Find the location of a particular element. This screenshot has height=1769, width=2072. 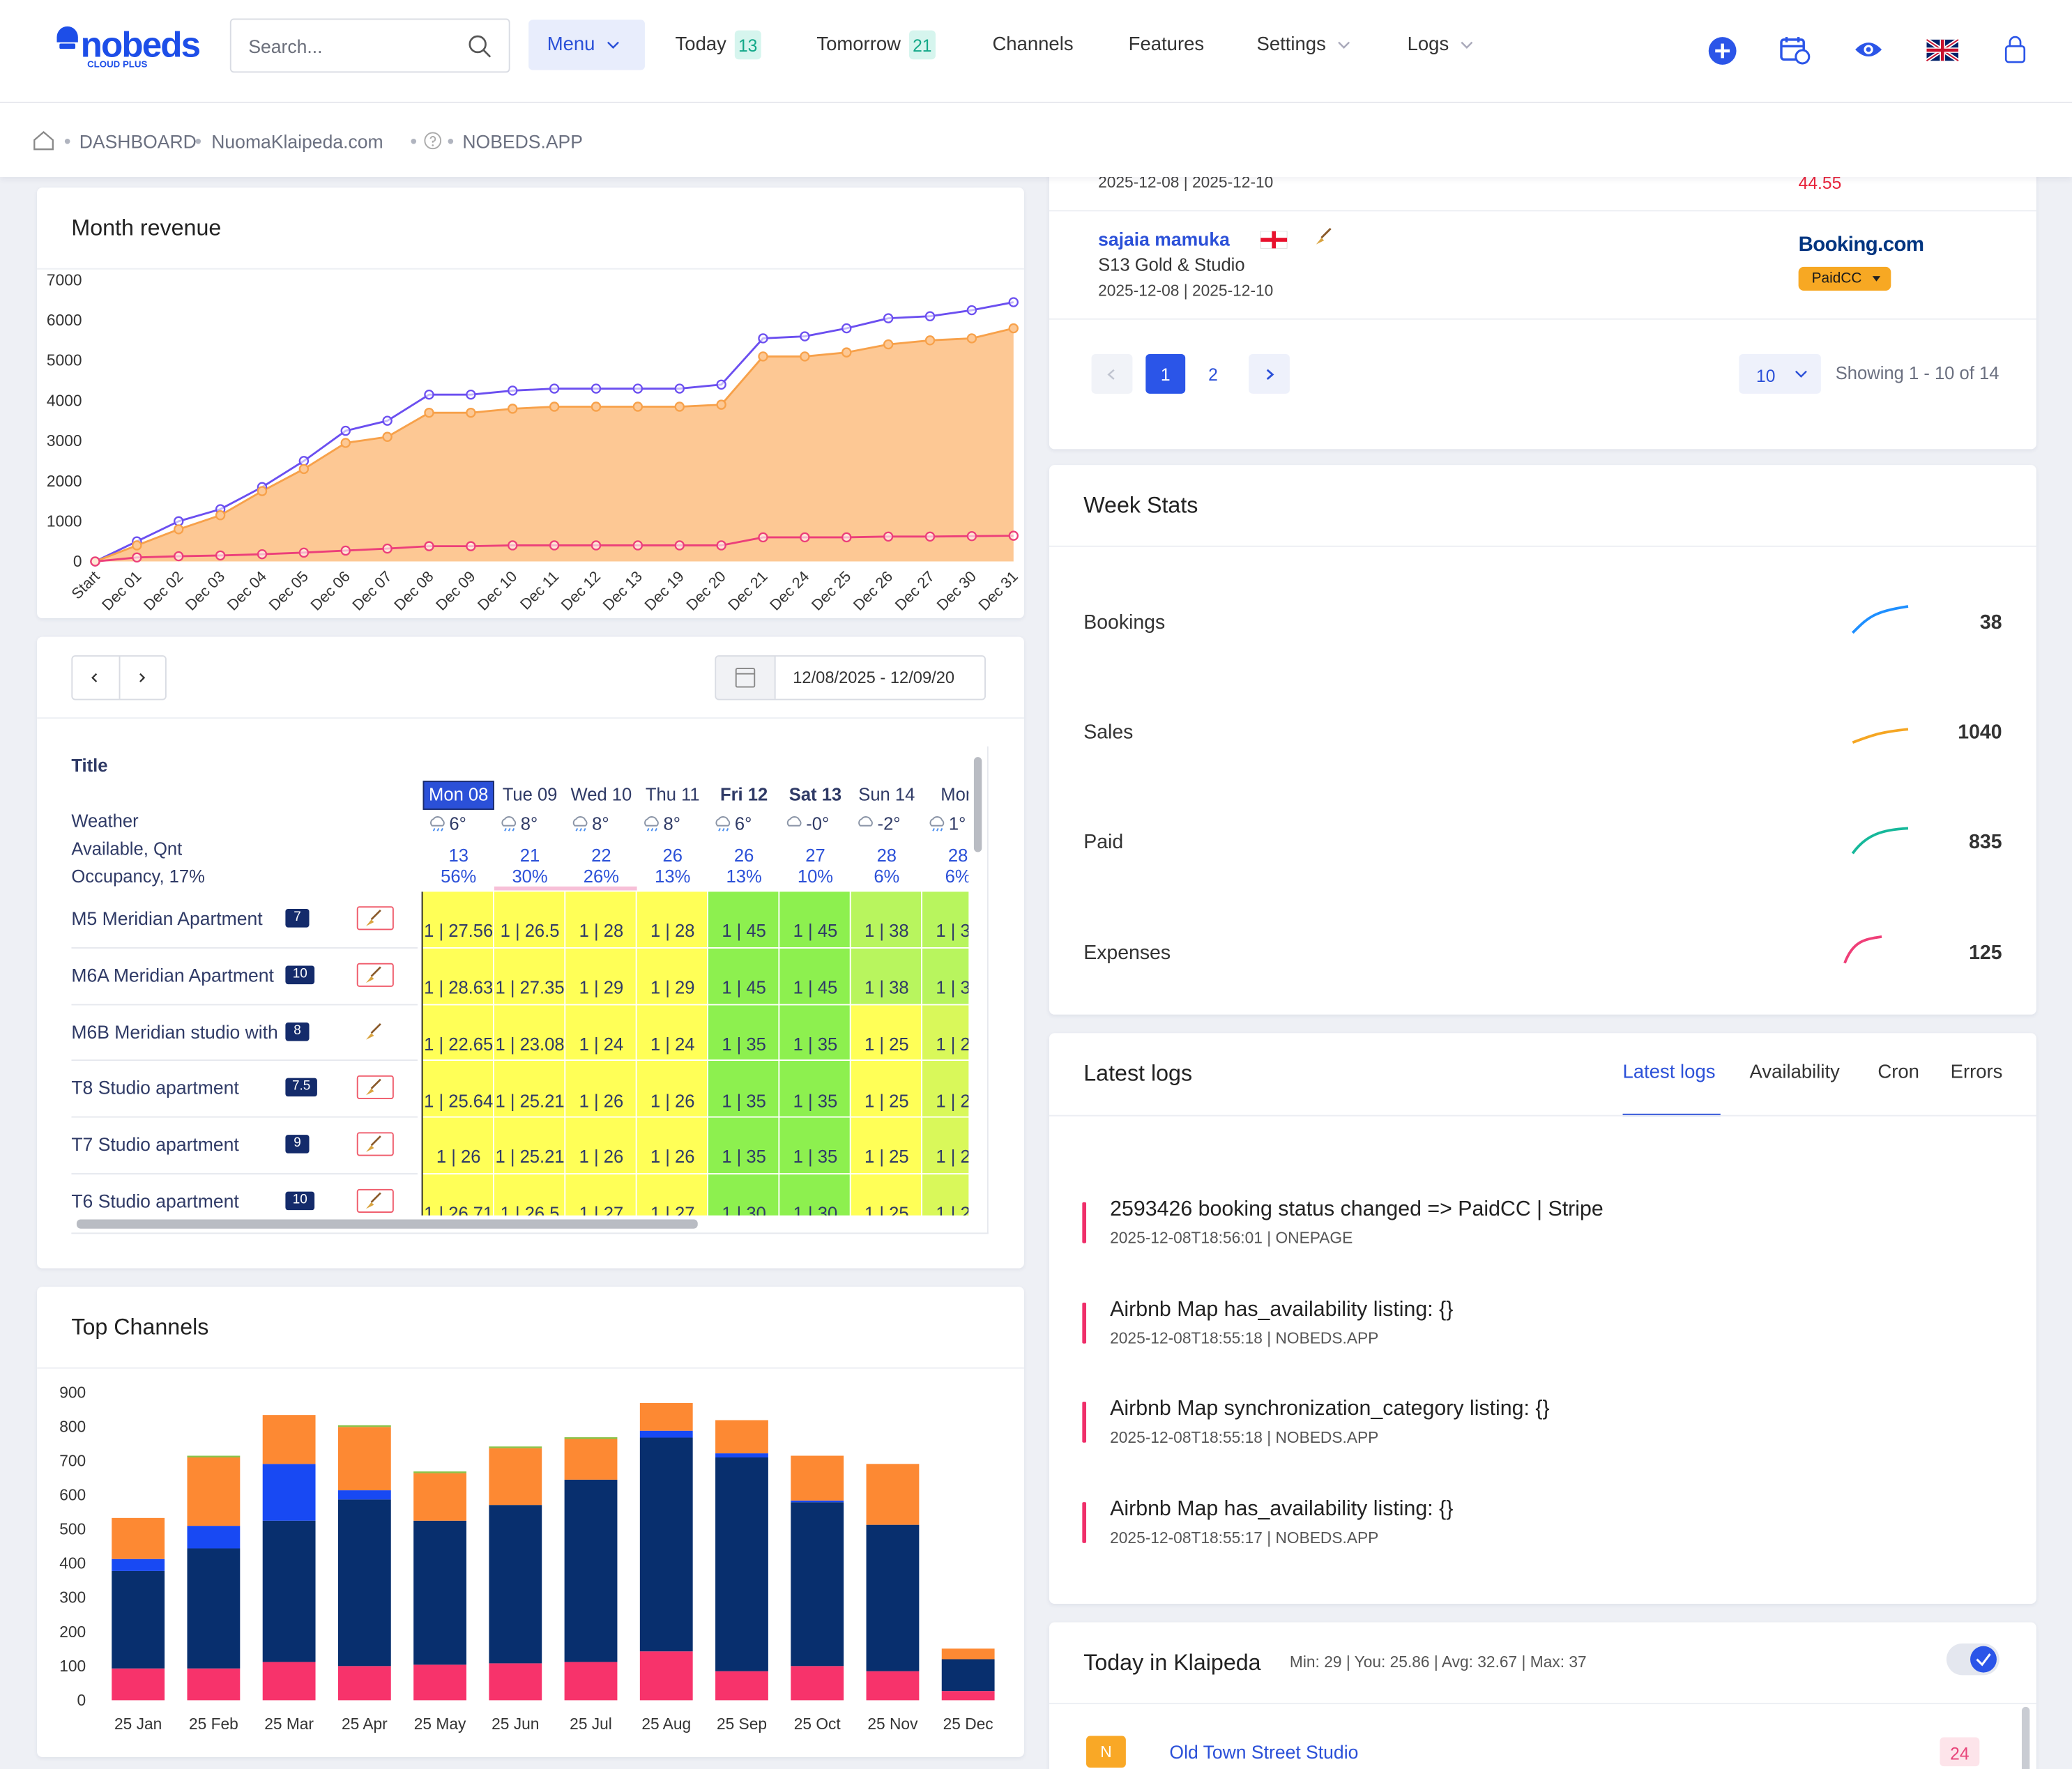

page-button: 2 is located at coordinates (1213, 374).